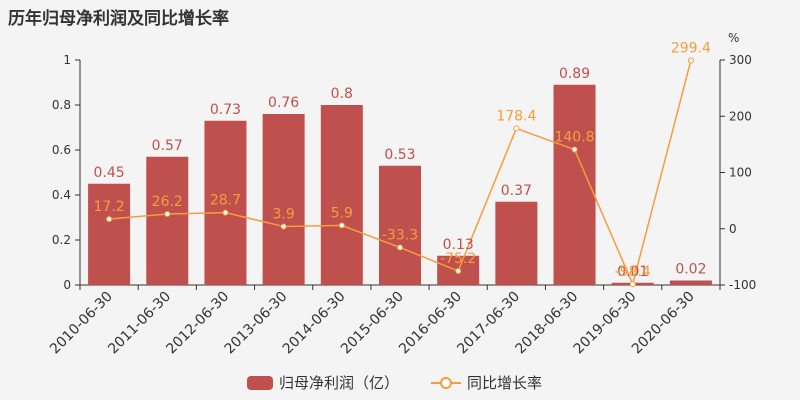 This screenshot has height=400, width=800. What do you see at coordinates (516, 116) in the screenshot?
I see `line-value-label: 178.4` at bounding box center [516, 116].